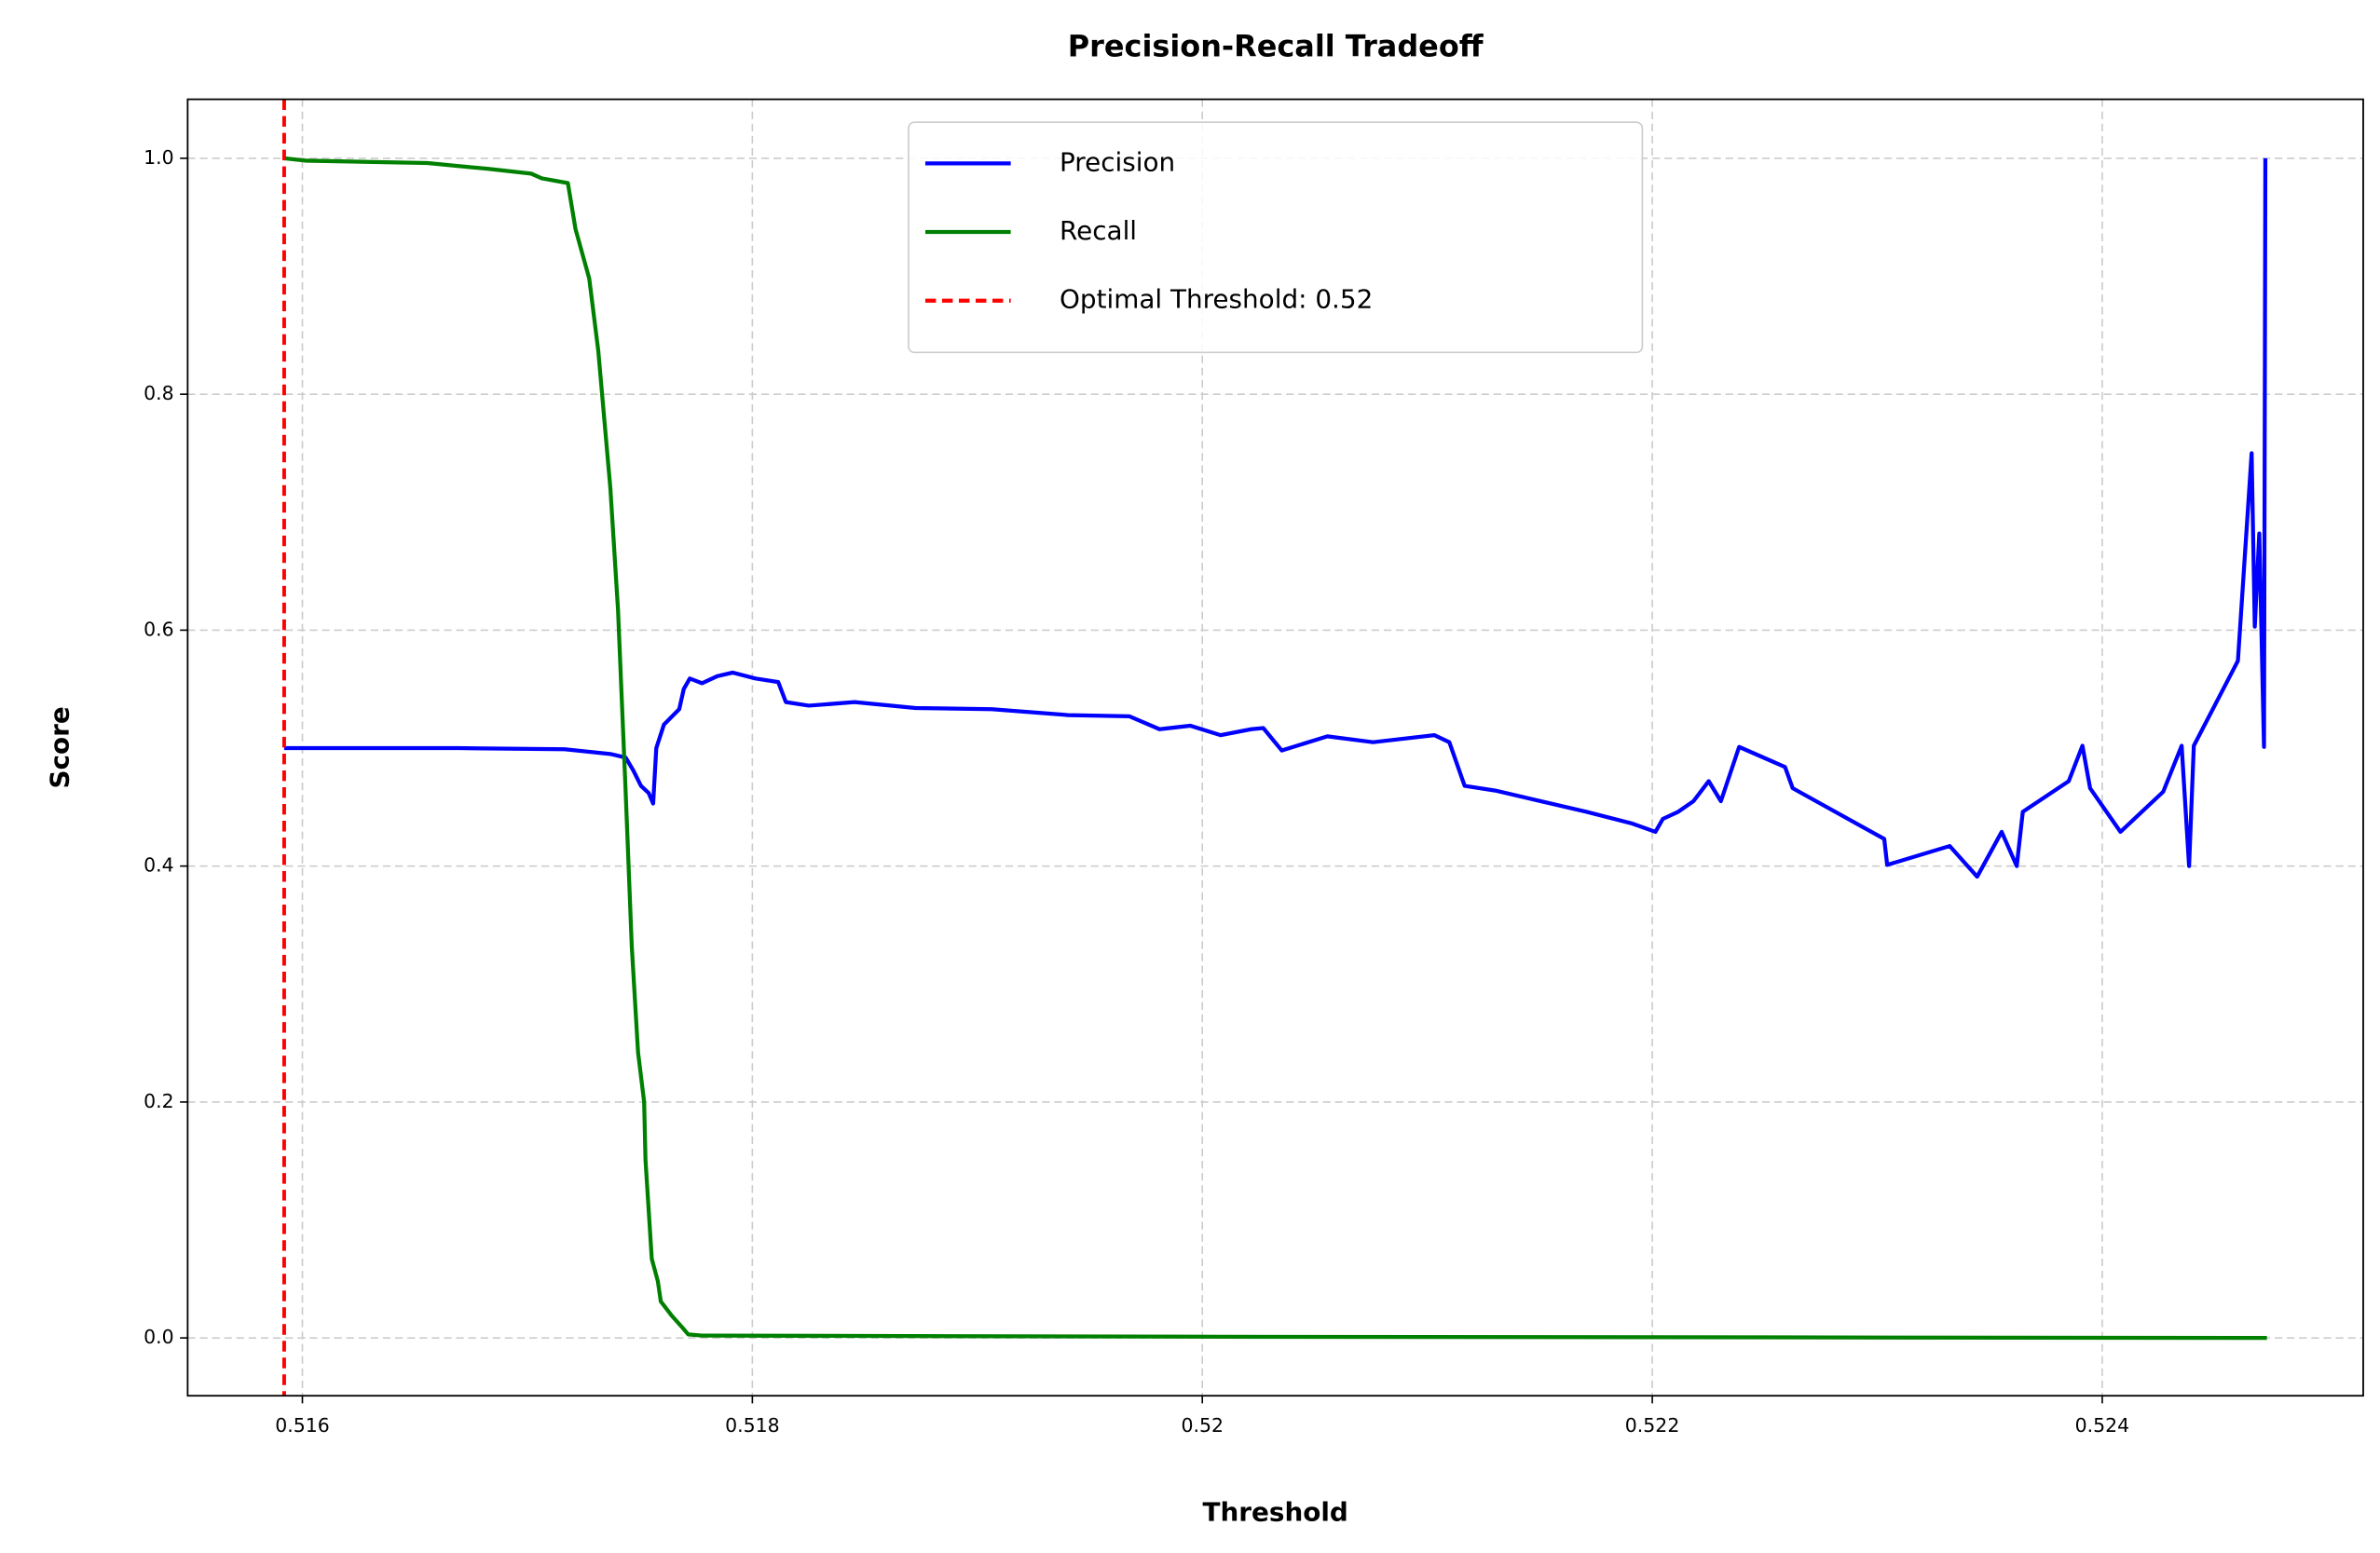  What do you see at coordinates (1276, 237) in the screenshot?
I see `legend-box` at bounding box center [1276, 237].